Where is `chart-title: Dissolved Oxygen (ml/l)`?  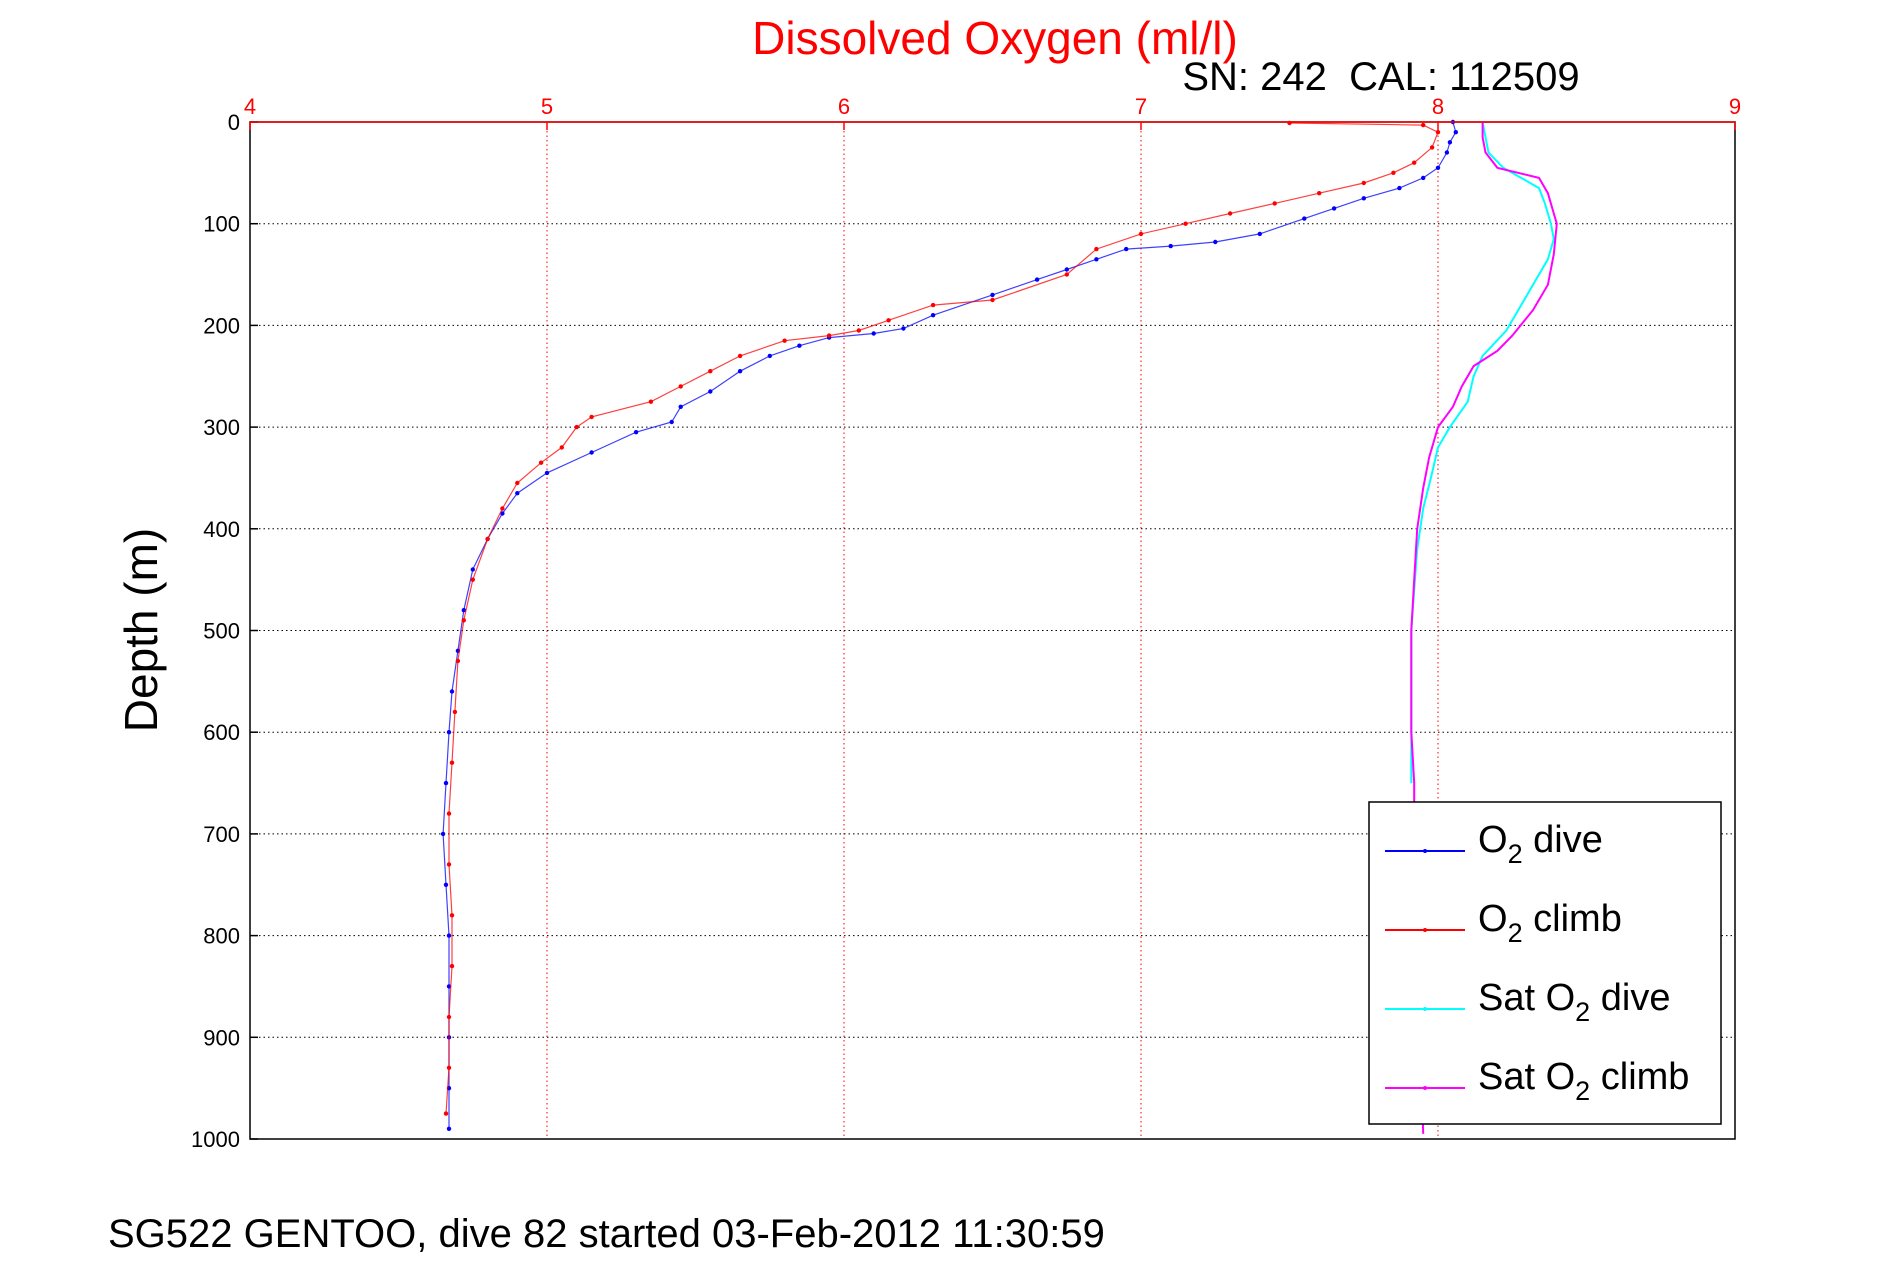 chart-title: Dissolved Oxygen (ml/l) is located at coordinates (995, 38).